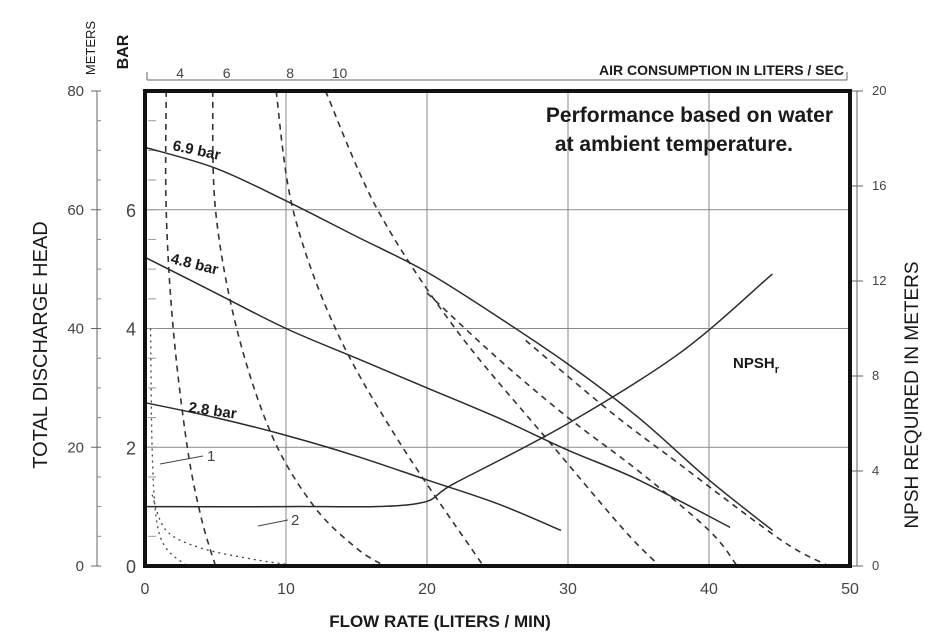  What do you see at coordinates (850, 589) in the screenshot?
I see `x-tick-label: 50` at bounding box center [850, 589].